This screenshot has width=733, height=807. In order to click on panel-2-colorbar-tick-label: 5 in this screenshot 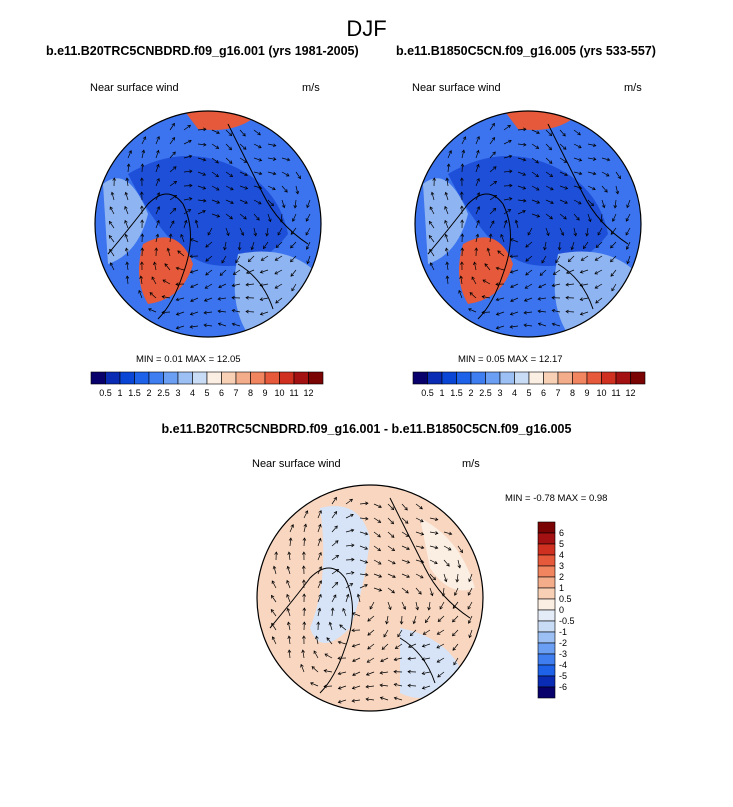, I will do `click(528, 393)`.